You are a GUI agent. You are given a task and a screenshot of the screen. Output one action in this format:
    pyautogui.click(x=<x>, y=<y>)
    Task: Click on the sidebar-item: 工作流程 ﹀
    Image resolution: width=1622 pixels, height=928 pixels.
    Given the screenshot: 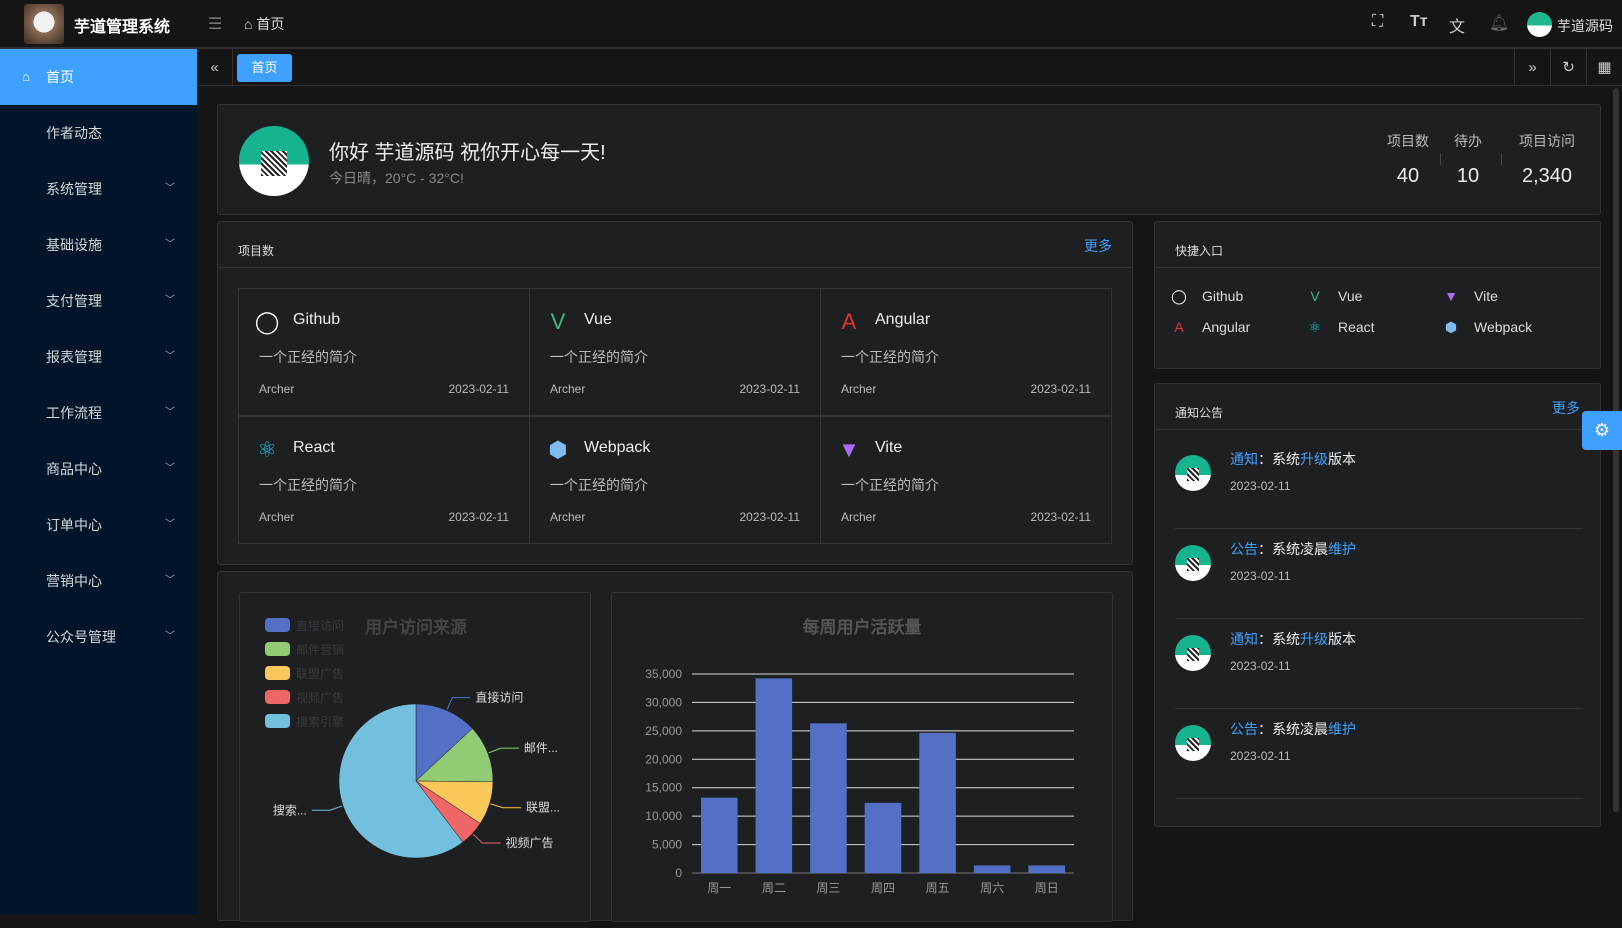 What is the action you would take?
    pyautogui.click(x=98, y=413)
    